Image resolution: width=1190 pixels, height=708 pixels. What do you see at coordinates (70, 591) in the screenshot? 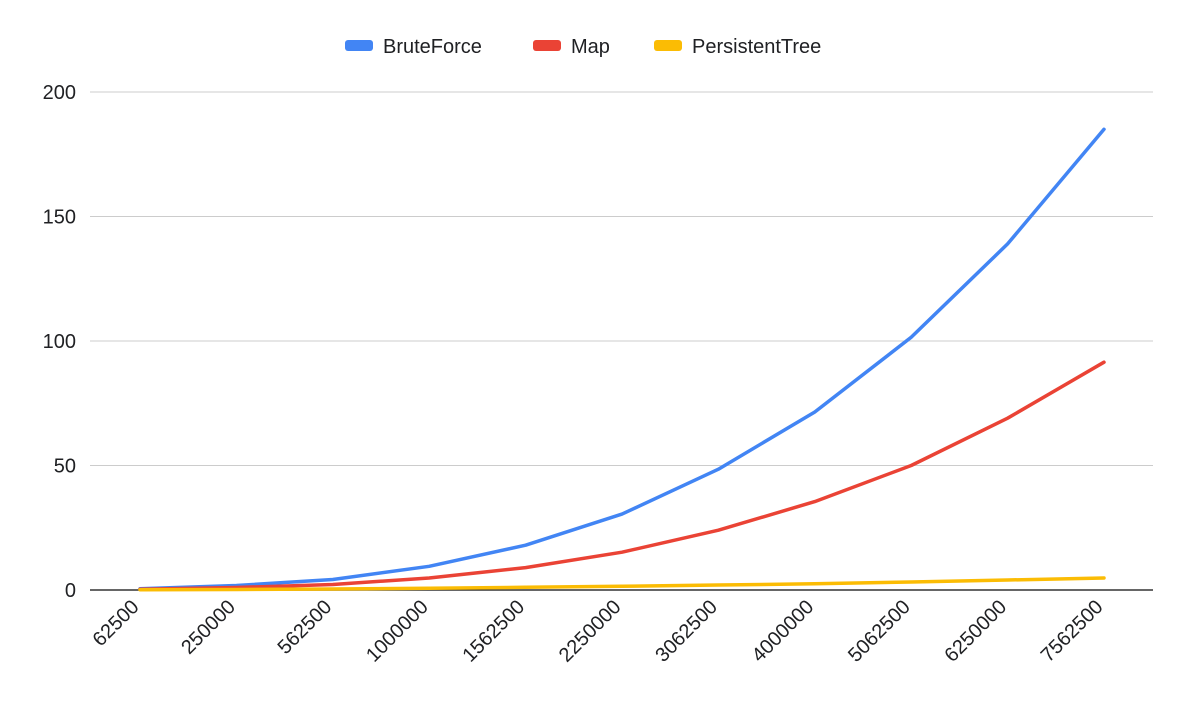
I see `y-tick-label: 0` at bounding box center [70, 591].